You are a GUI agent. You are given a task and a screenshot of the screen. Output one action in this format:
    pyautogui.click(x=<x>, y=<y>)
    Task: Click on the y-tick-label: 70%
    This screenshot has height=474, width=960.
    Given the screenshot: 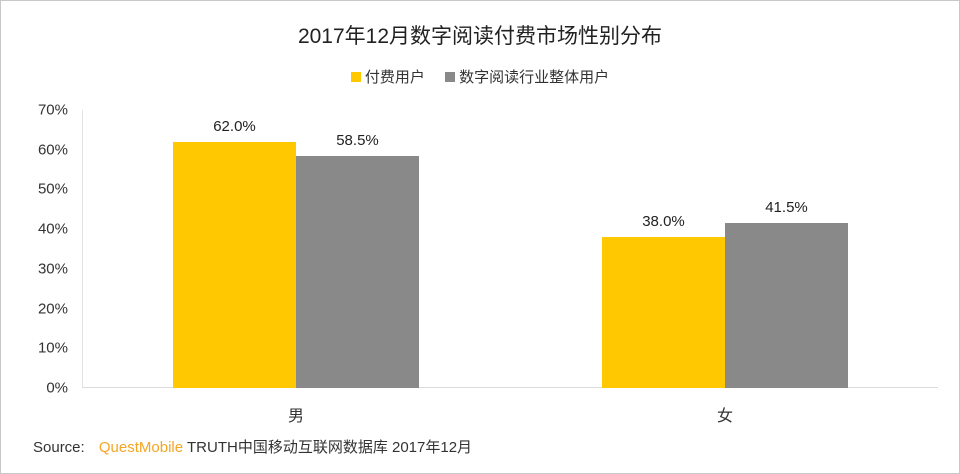 What is the action you would take?
    pyautogui.click(x=52, y=110)
    